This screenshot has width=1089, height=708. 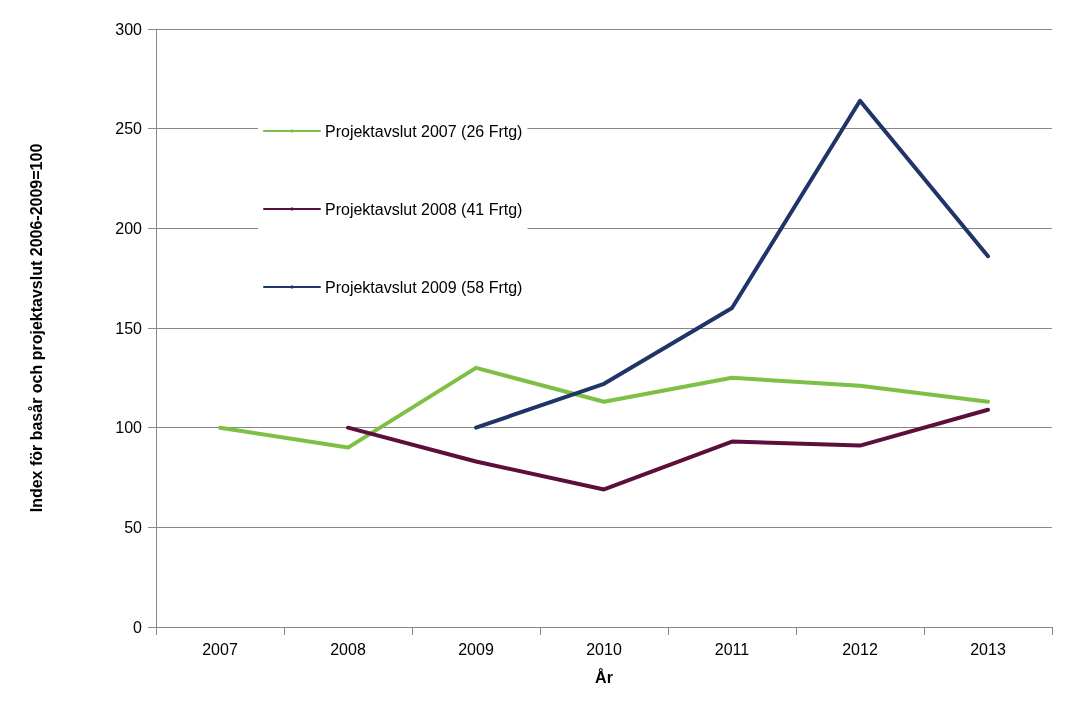 What do you see at coordinates (129, 29) in the screenshot?
I see `y-tick-label: 300` at bounding box center [129, 29].